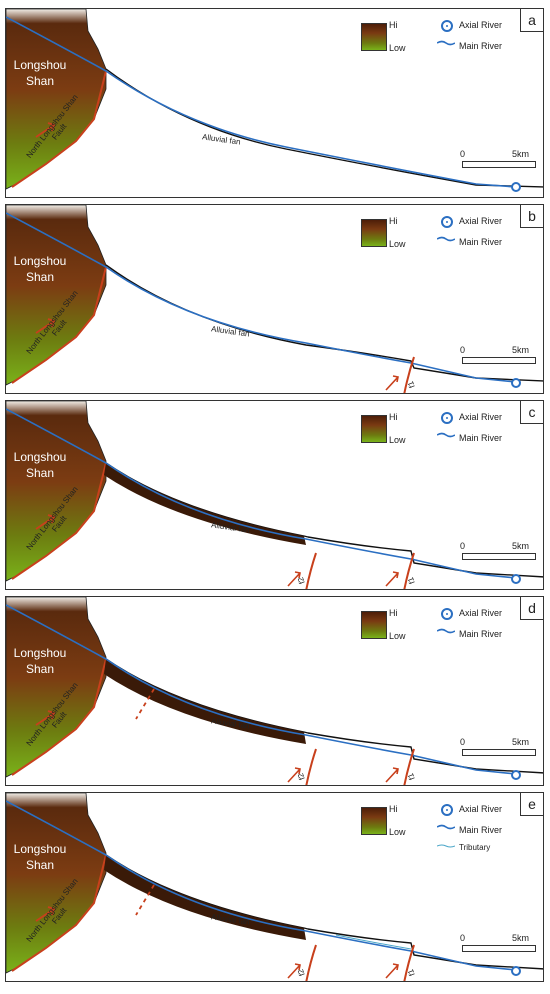  I want to click on tributary-icon, so click(446, 846).